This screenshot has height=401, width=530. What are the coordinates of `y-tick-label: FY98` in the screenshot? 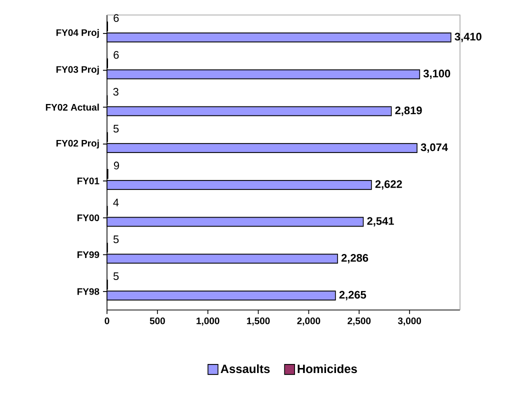 It's located at (89, 291).